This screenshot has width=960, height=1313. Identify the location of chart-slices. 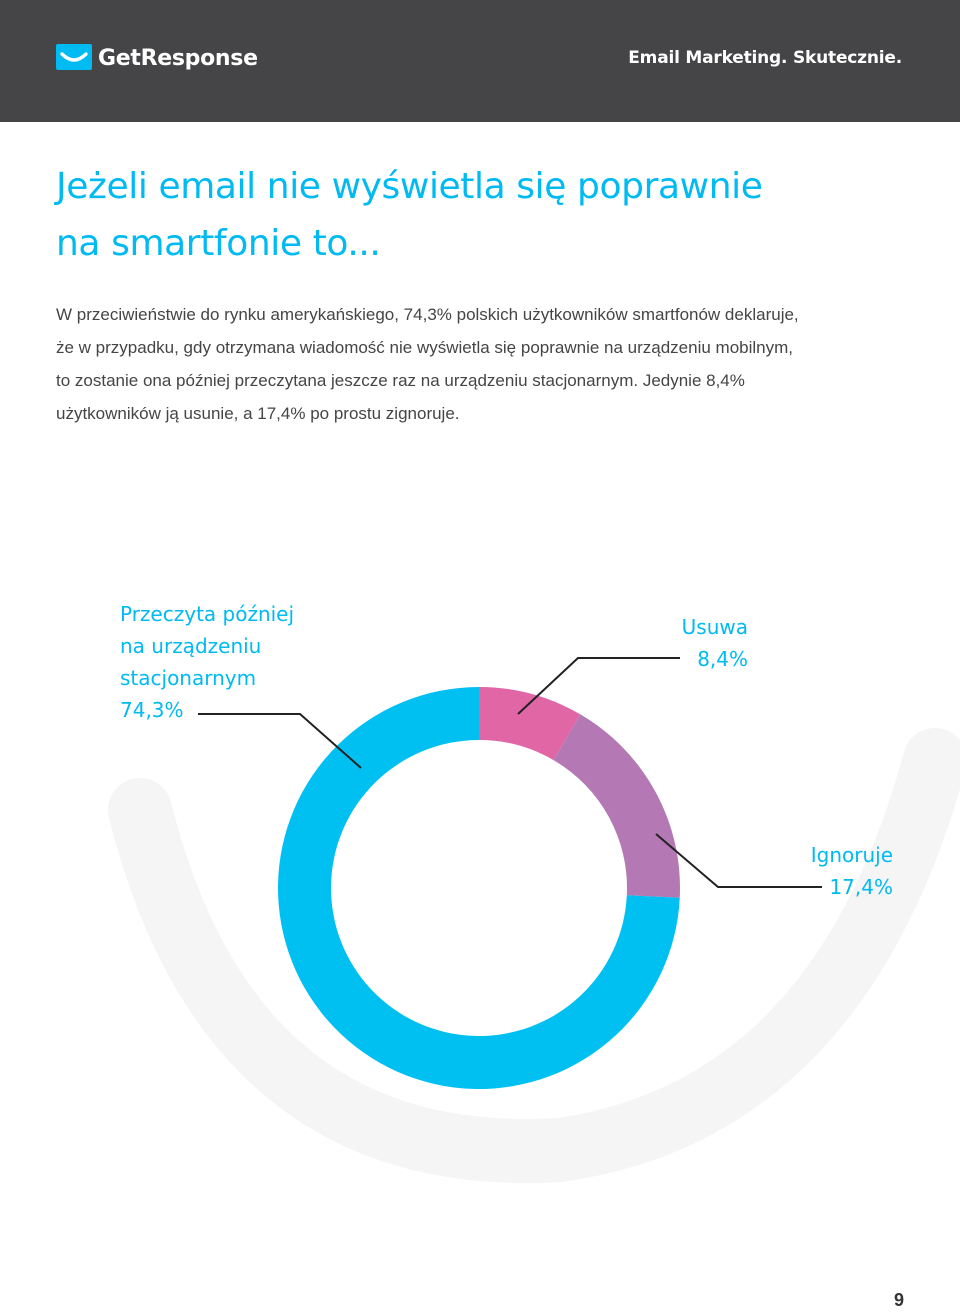
(479, 888).